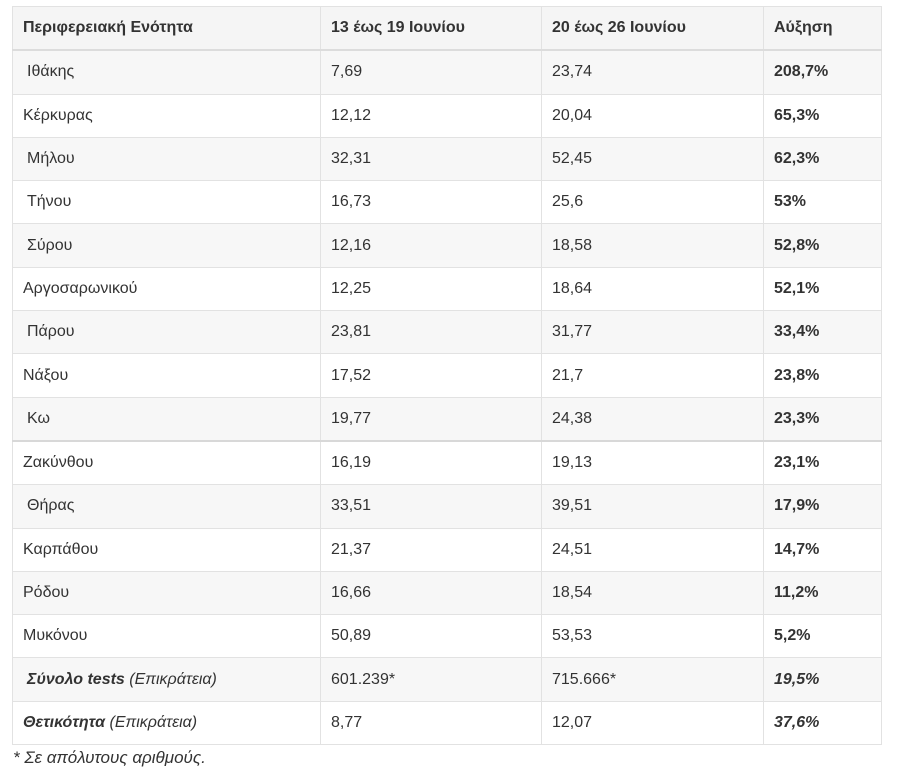  Describe the element at coordinates (151, 722) in the screenshot. I see `positivity-label-rest: (Επικράτεια)` at that location.